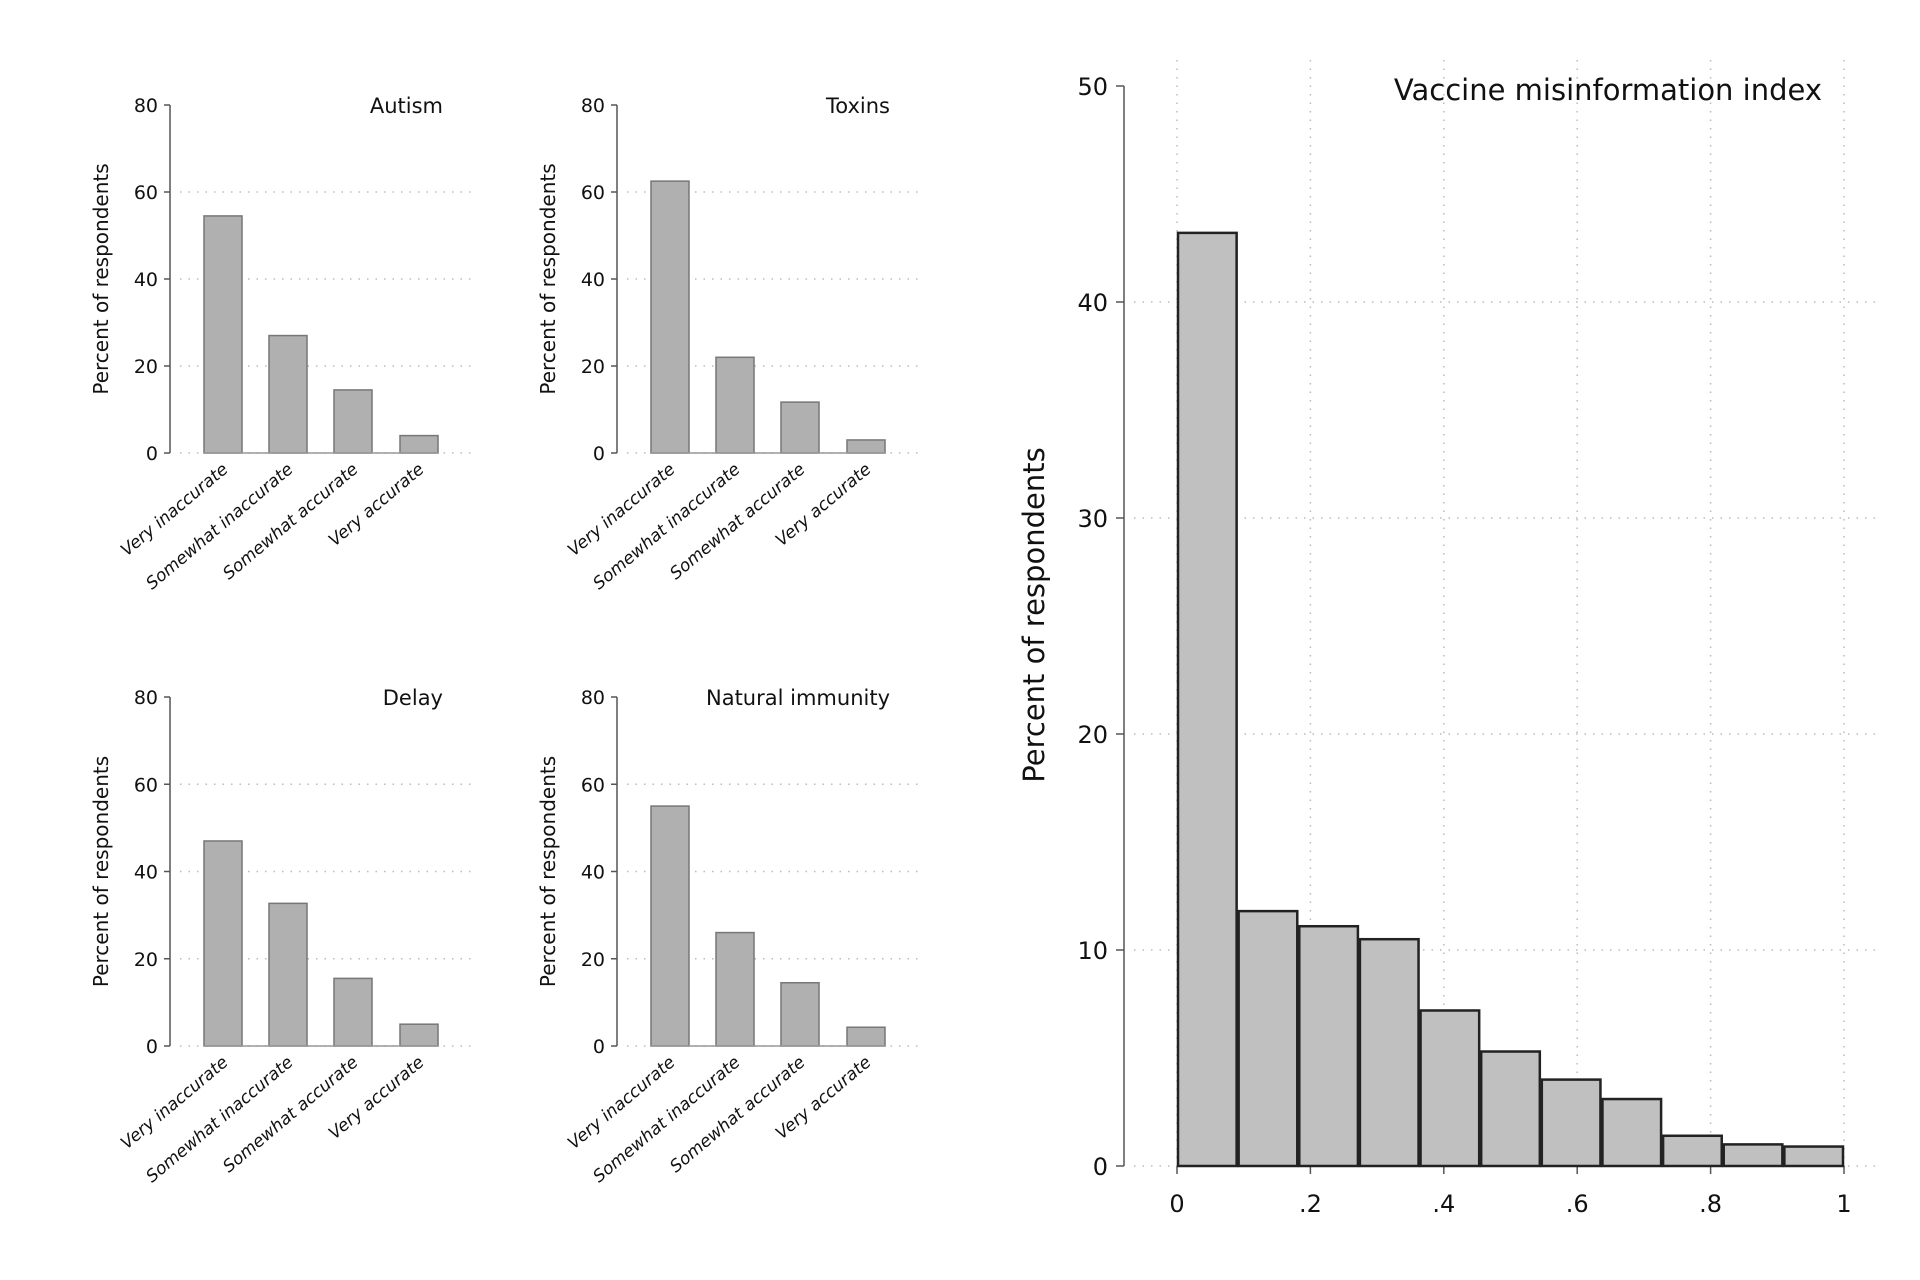  What do you see at coordinates (1092, 519) in the screenshot?
I see `y-tick-label: 30` at bounding box center [1092, 519].